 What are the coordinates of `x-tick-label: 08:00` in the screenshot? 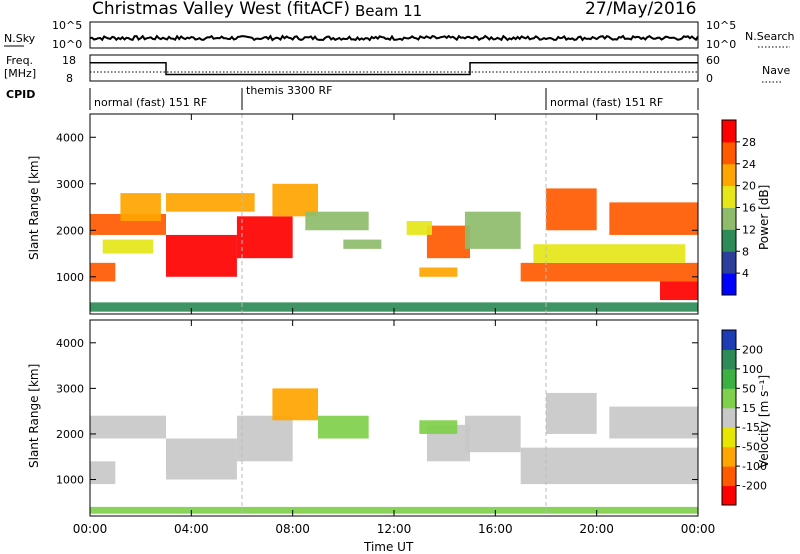 It's located at (292, 529).